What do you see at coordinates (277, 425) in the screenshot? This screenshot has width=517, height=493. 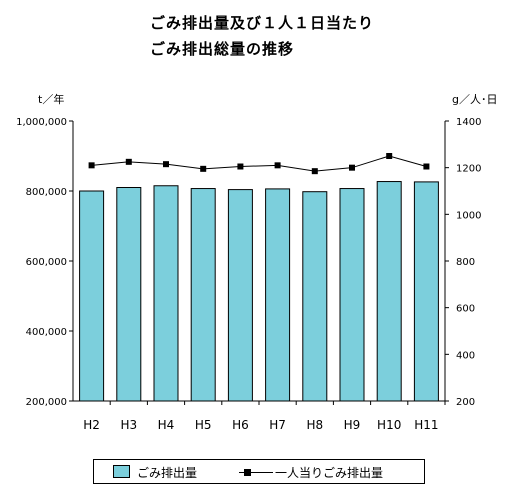 I see `x-tick-label-H7: H7` at bounding box center [277, 425].